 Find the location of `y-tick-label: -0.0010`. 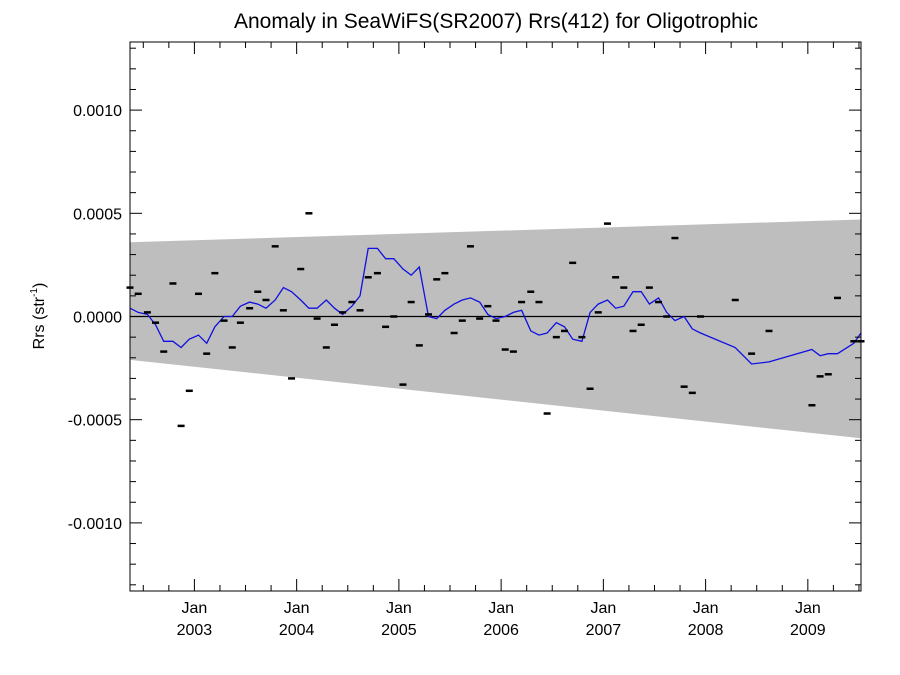

y-tick-label: -0.0010 is located at coordinates (95, 524).